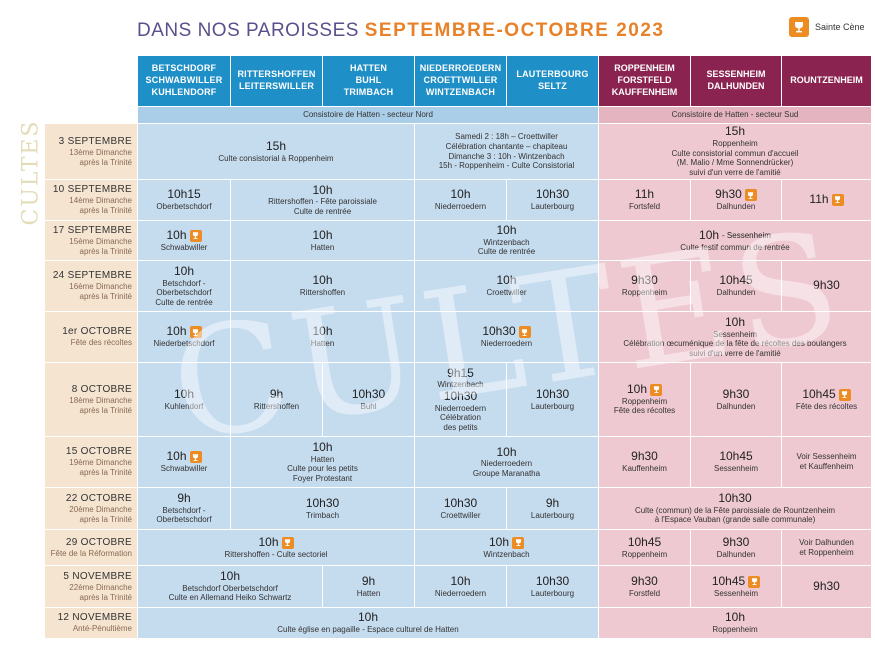 This screenshot has width=875, height=658. What do you see at coordinates (506, 293) in the screenshot?
I see `service-detail: Croettwiller` at bounding box center [506, 293].